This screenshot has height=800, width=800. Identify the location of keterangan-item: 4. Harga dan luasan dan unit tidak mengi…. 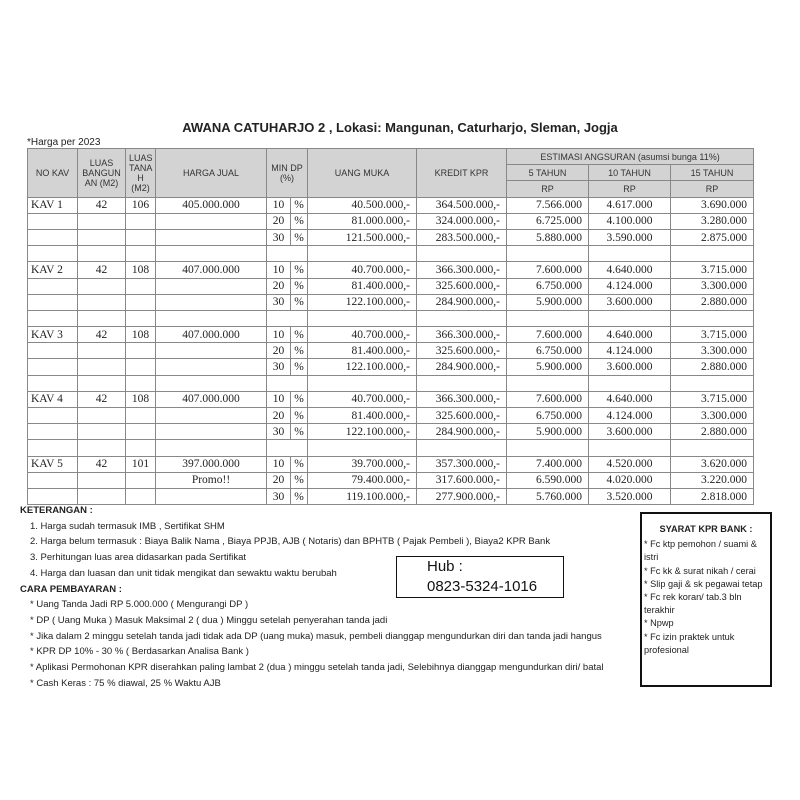
(183, 573).